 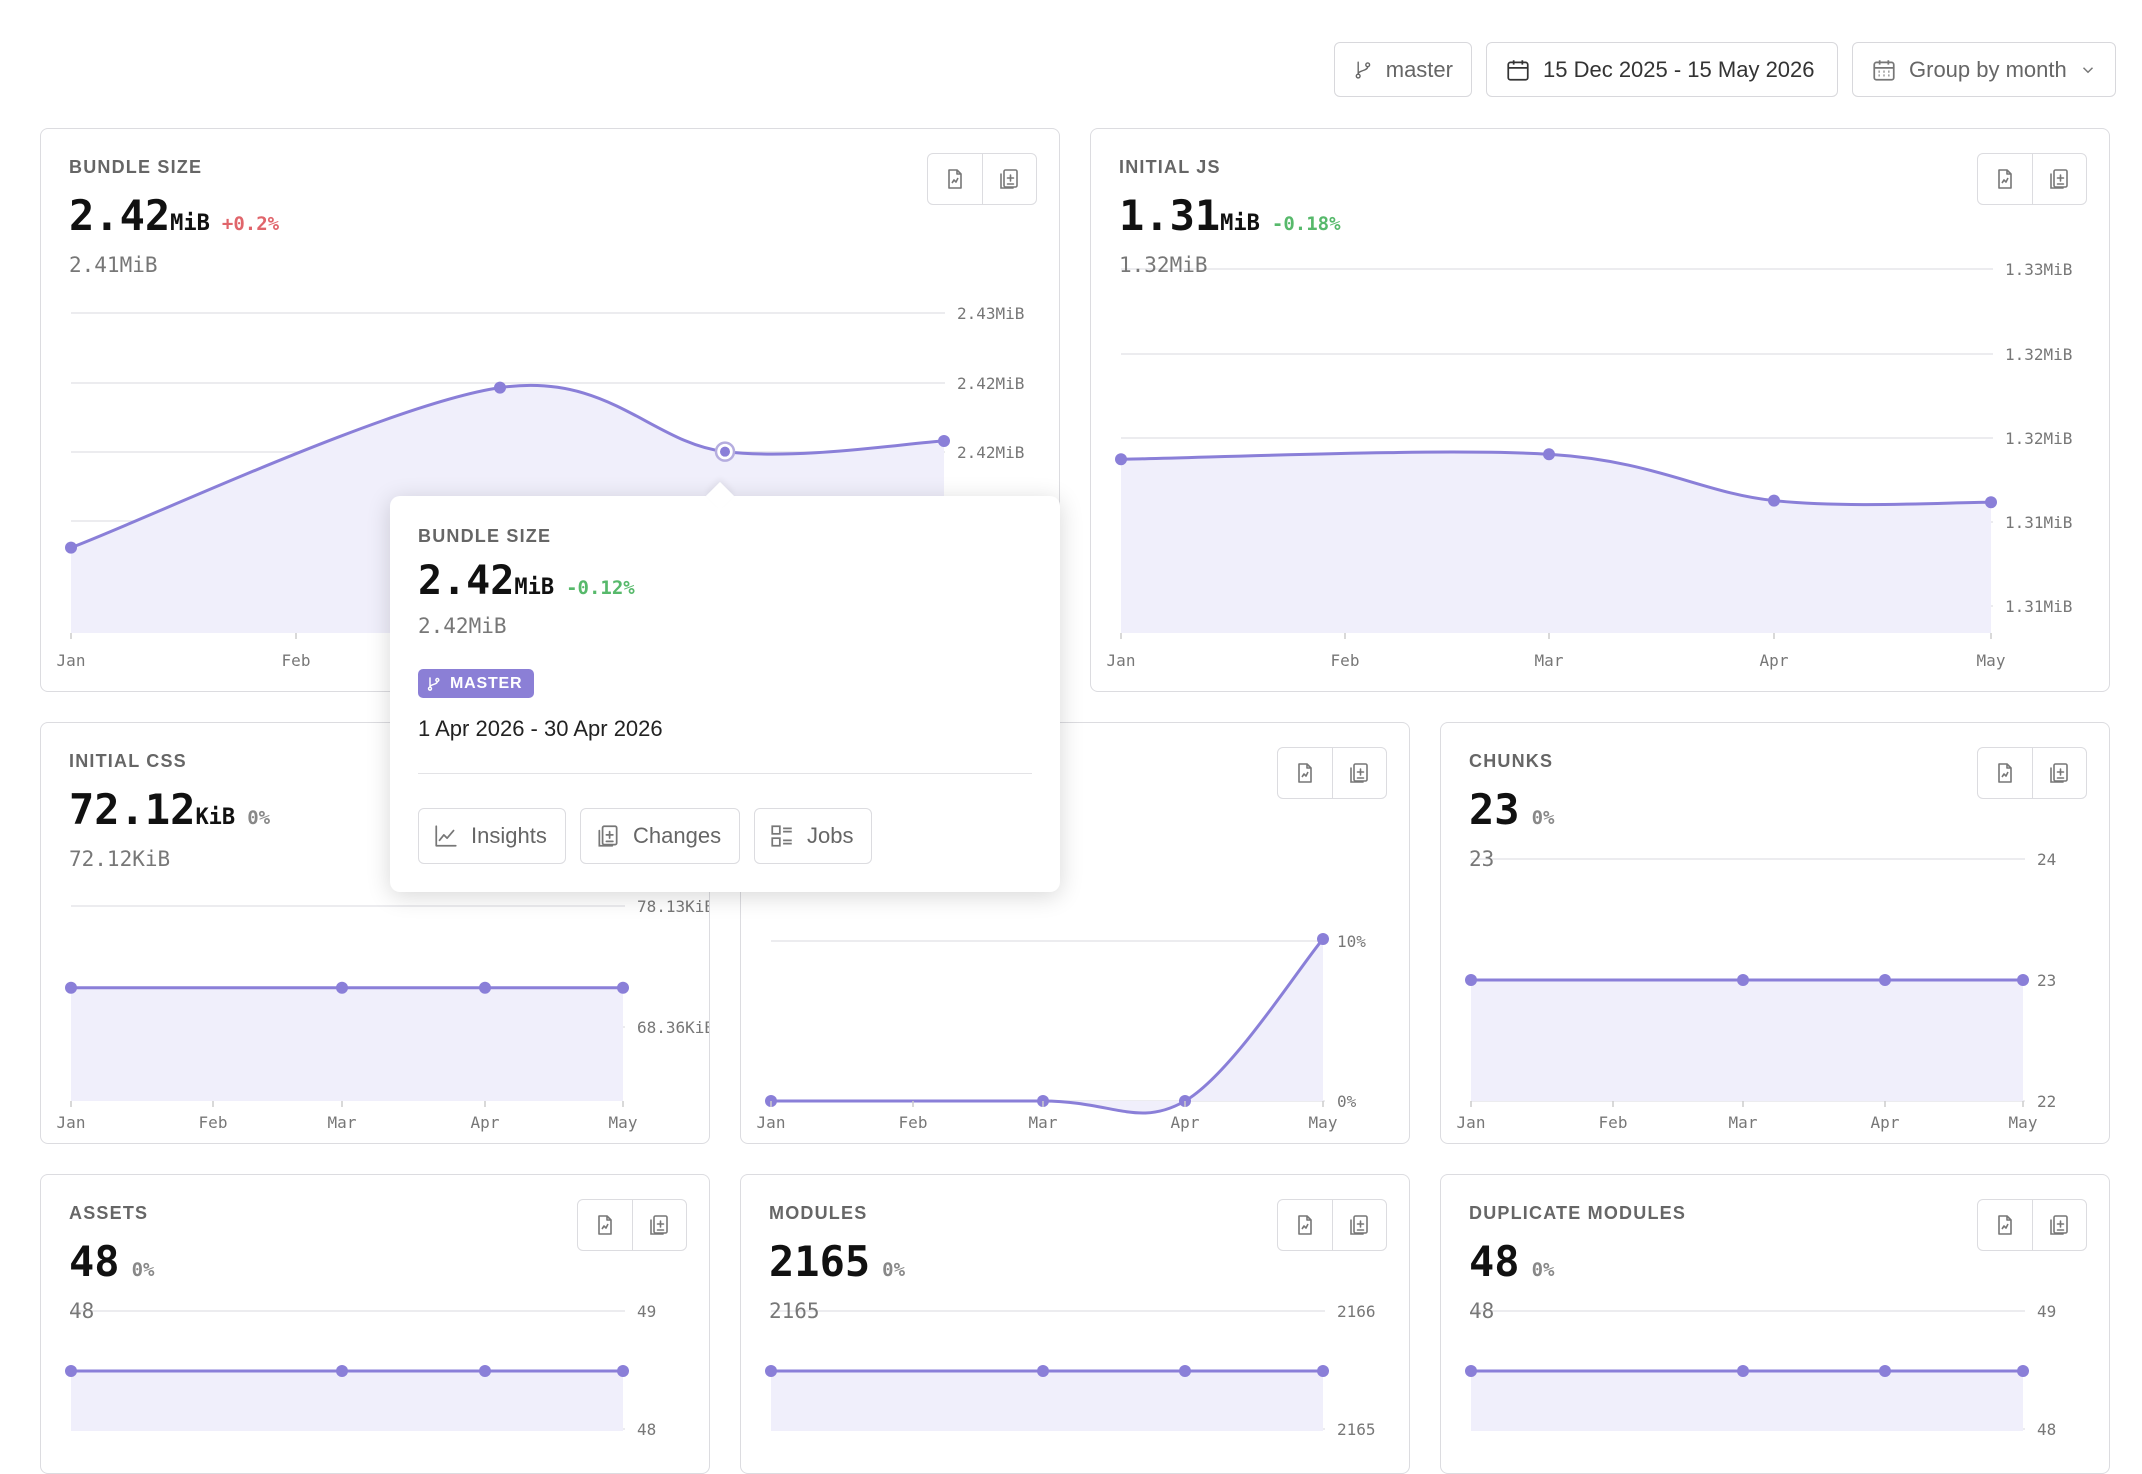 I want to click on card-value-number: 72.12, so click(x=132, y=809).